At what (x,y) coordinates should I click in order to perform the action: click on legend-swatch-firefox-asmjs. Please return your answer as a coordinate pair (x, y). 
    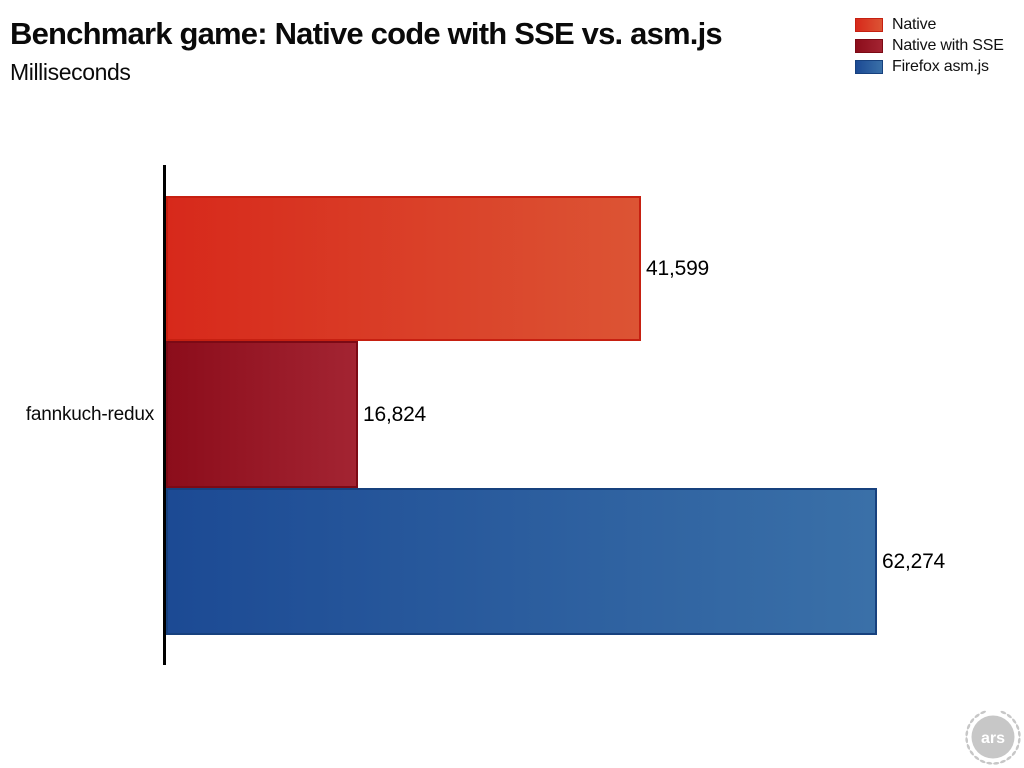
    Looking at the image, I should click on (869, 67).